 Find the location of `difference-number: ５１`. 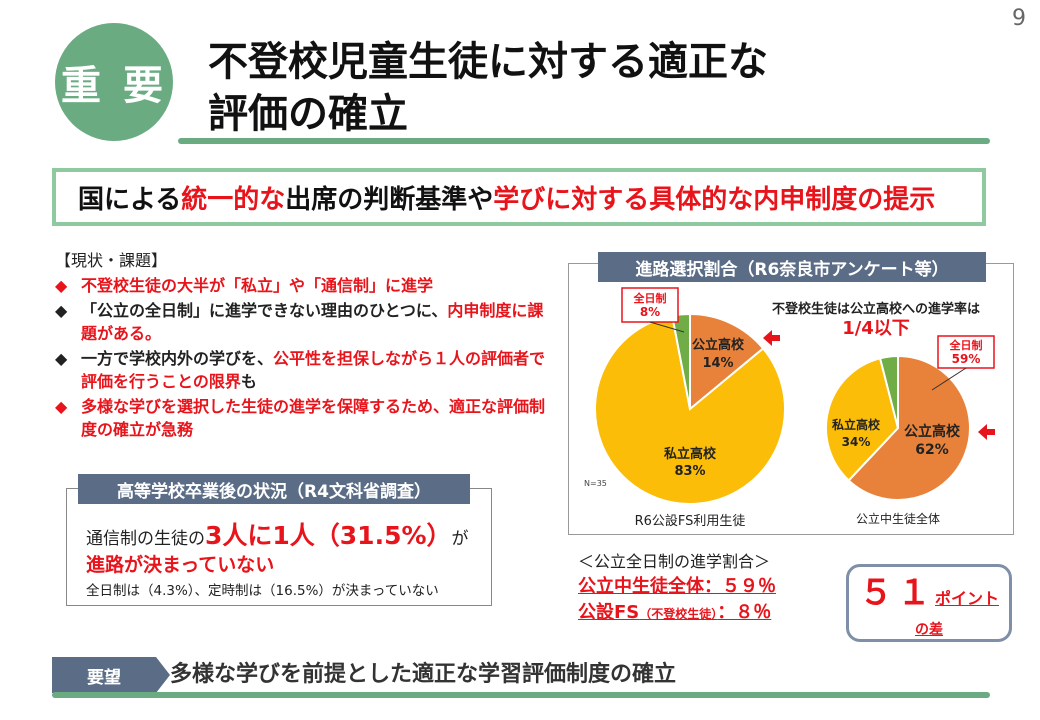

difference-number: ５１ is located at coordinates (896, 593).